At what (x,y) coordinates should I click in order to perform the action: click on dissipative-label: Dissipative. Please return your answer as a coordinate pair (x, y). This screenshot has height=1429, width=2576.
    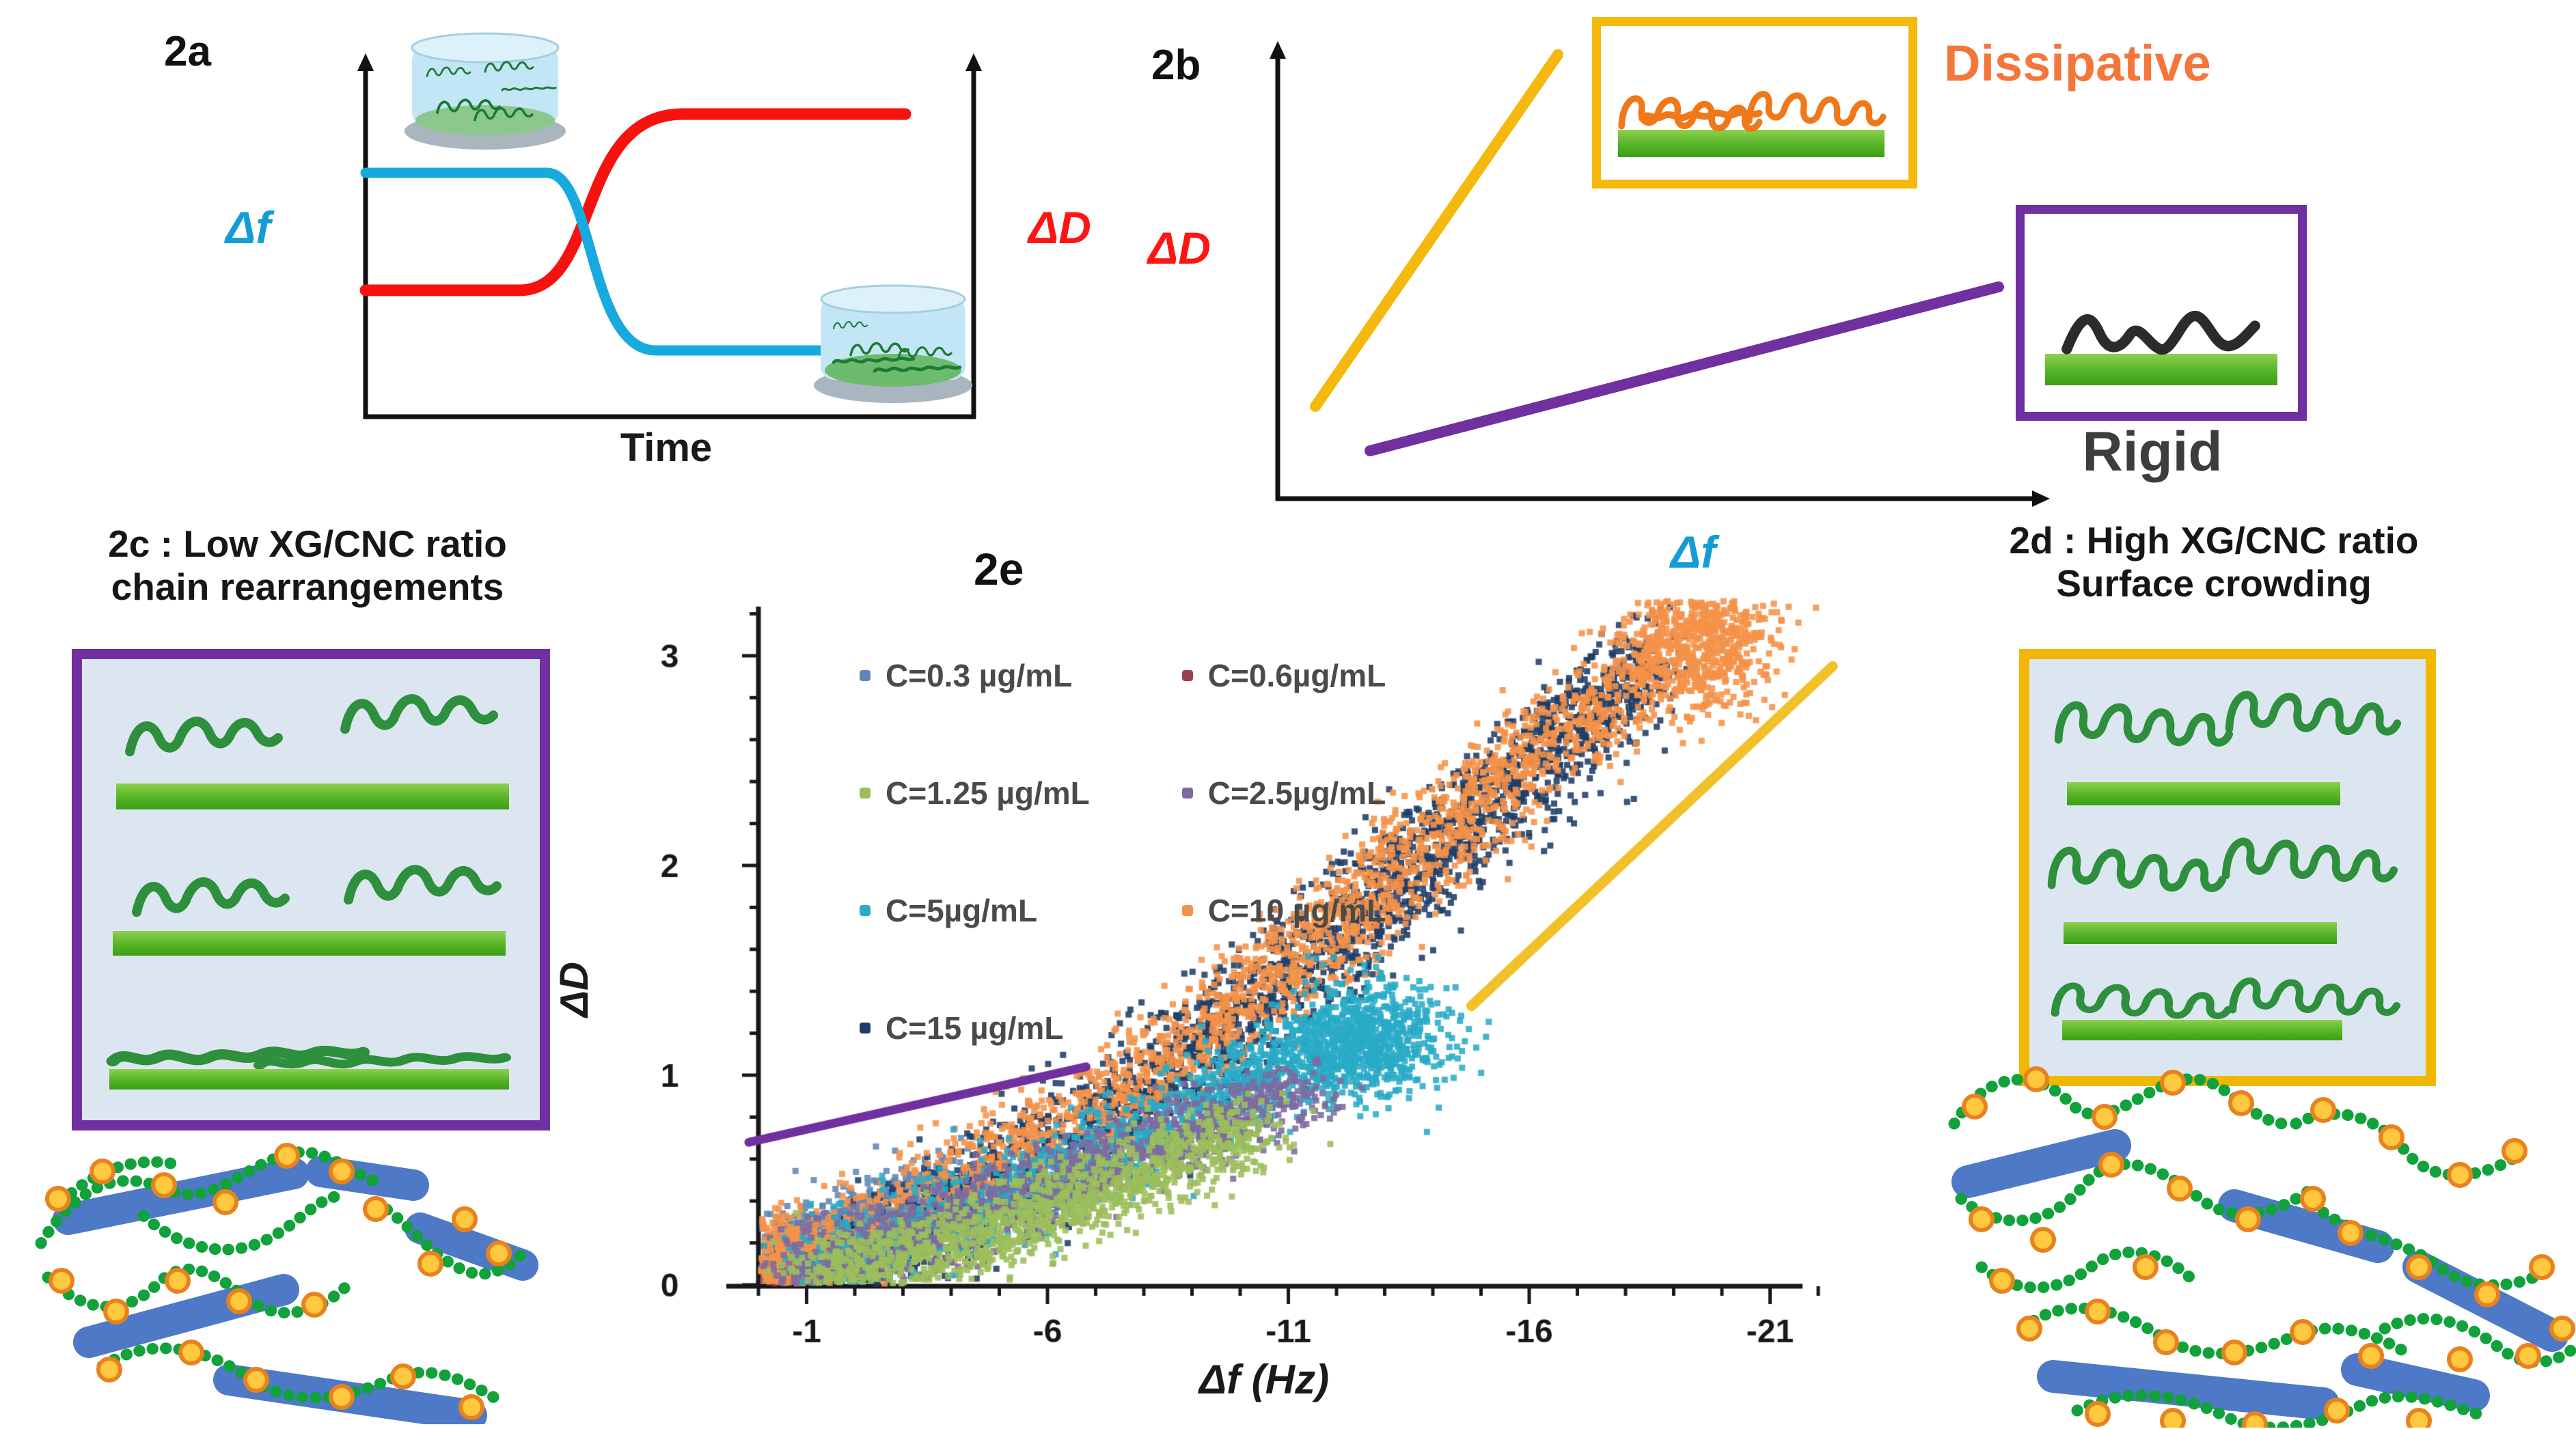
    Looking at the image, I should click on (2077, 64).